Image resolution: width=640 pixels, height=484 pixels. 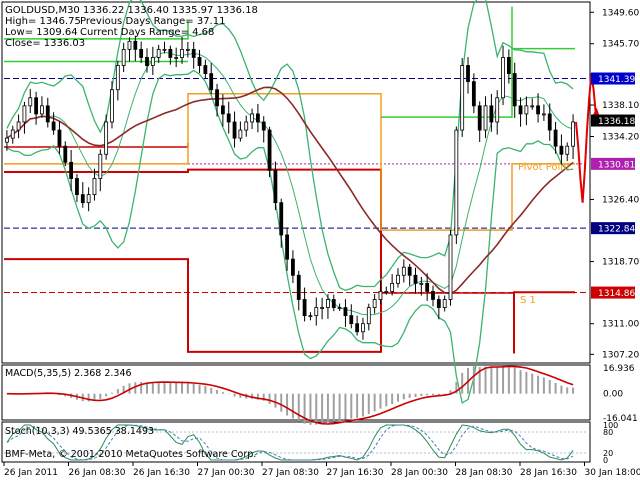 I want to click on y-tick-label: 1345.70, so click(x=620, y=45).